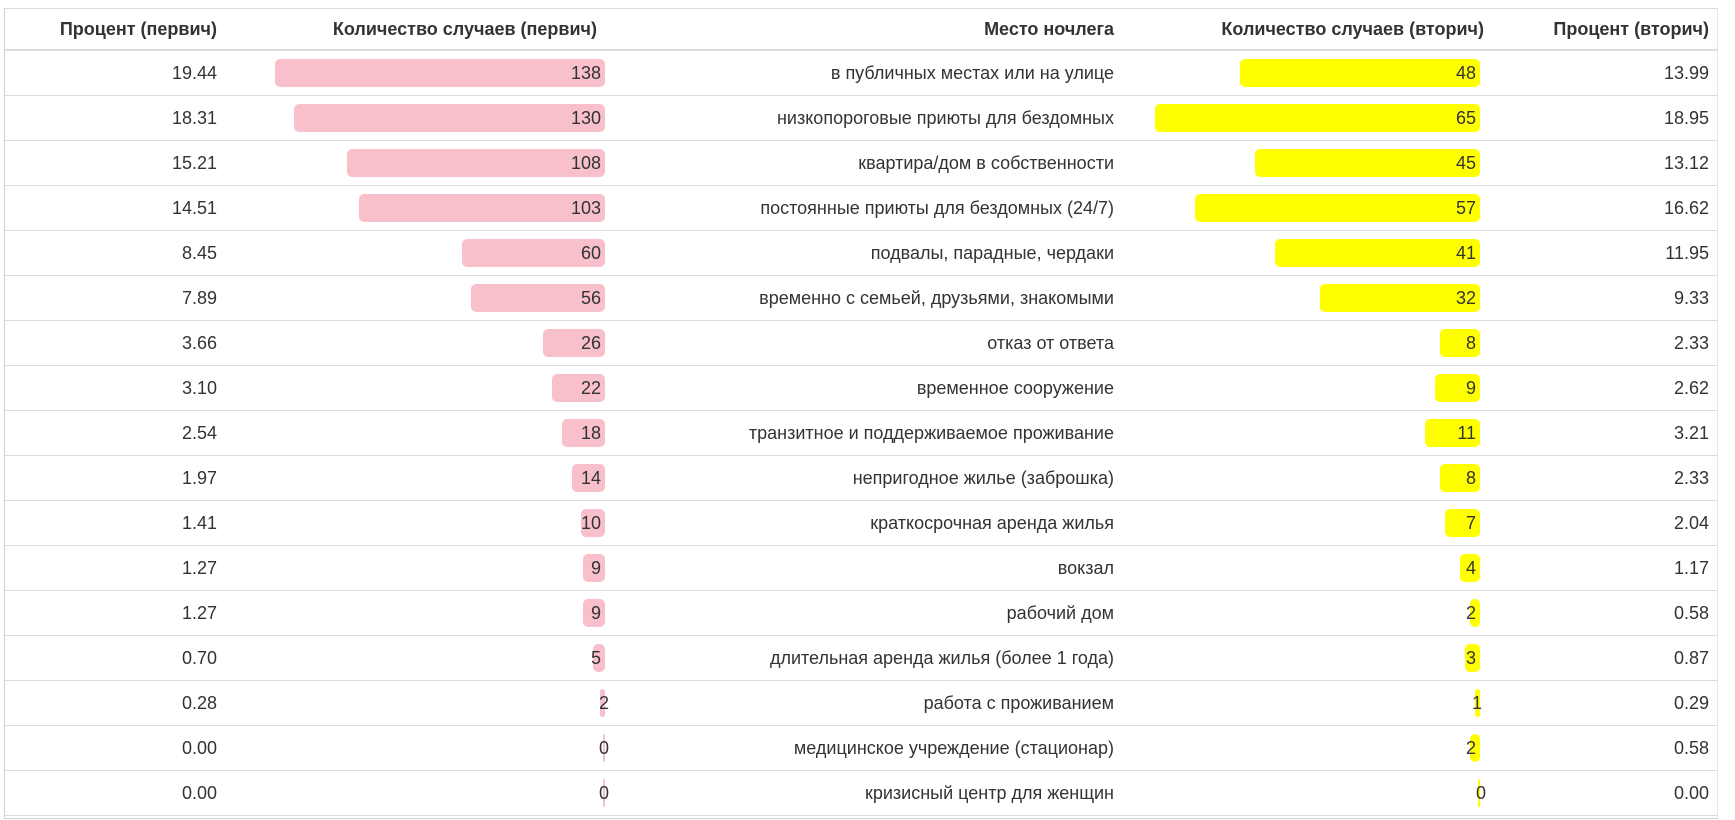 This screenshot has width=1735, height=820. I want to click on place-cell: краткосрочная аренда жилья, so click(863, 523).